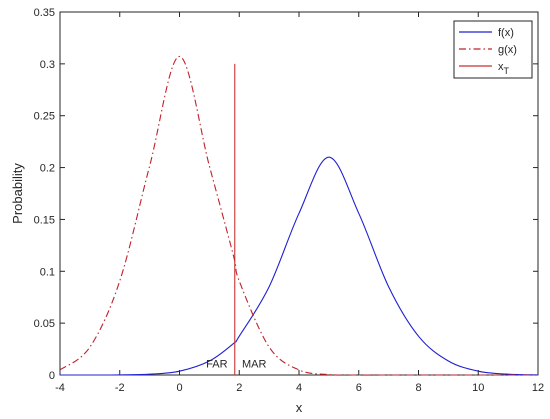 This screenshot has width=550, height=419. Describe the element at coordinates (507, 50) in the screenshot. I see `legend-label: g(x)` at that location.